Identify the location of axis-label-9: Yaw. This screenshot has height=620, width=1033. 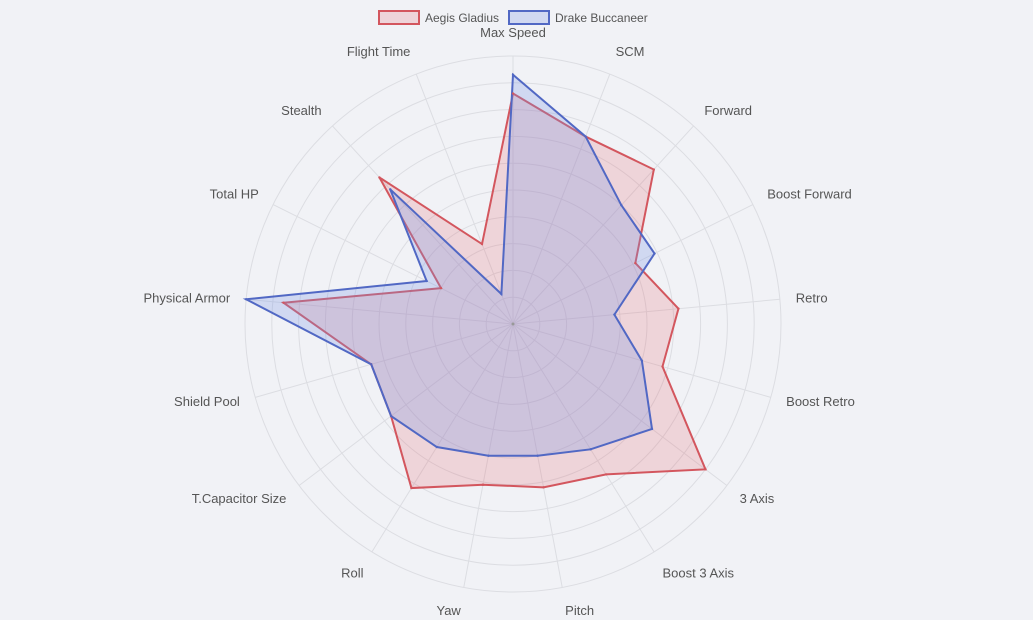
(448, 610).